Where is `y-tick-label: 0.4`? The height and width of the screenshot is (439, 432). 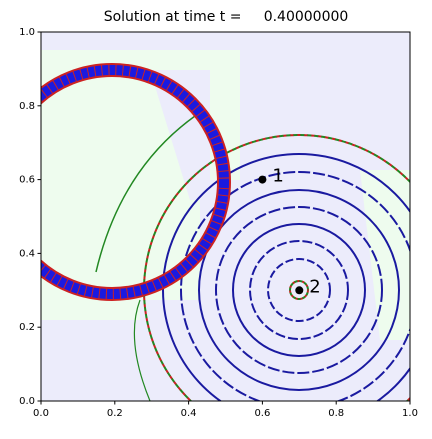 y-tick-label: 0.4 is located at coordinates (27, 253).